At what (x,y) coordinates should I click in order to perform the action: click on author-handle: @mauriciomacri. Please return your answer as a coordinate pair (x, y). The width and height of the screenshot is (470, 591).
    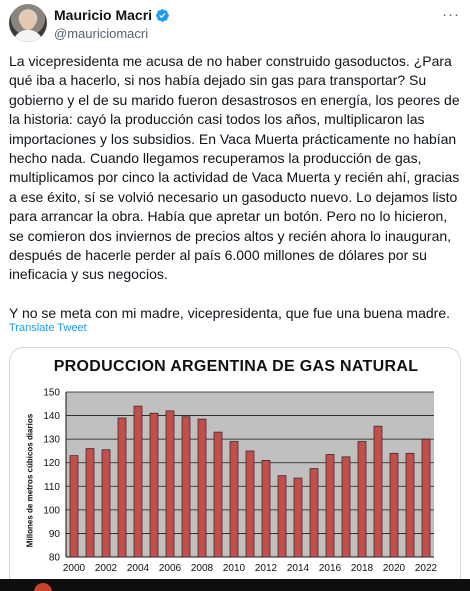
    Looking at the image, I should click on (101, 33).